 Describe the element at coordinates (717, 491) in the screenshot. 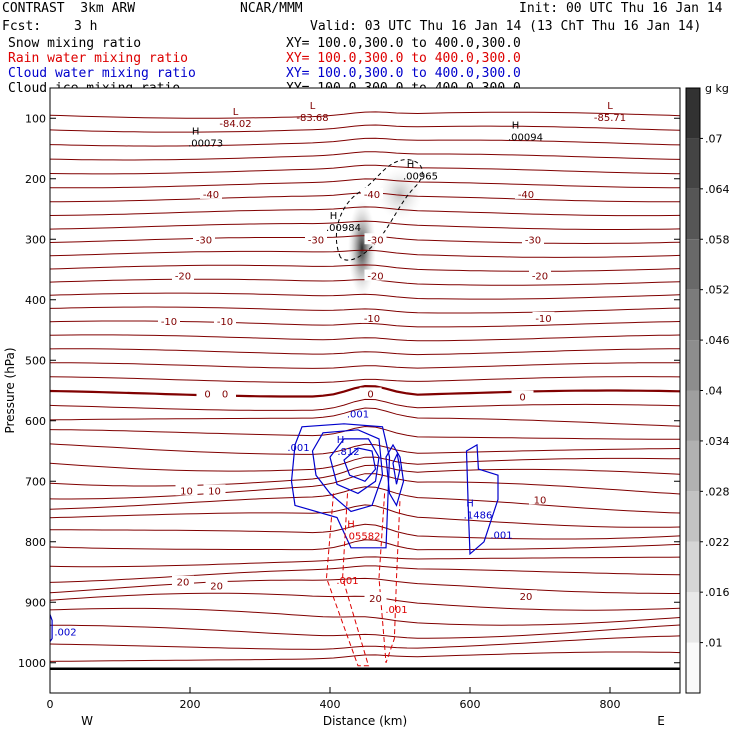

I see `colorbar-label: .028` at that location.